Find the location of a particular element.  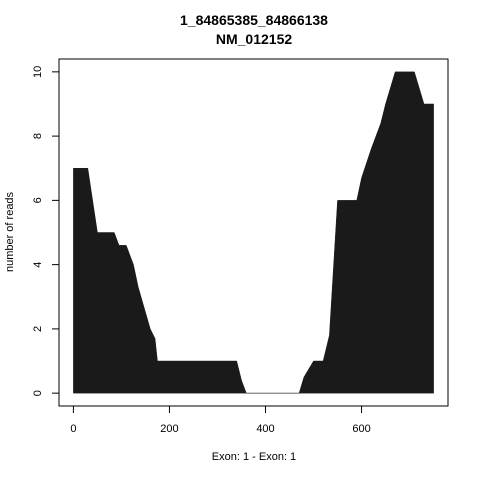

y-axis-label: number of reads is located at coordinates (10, 231).